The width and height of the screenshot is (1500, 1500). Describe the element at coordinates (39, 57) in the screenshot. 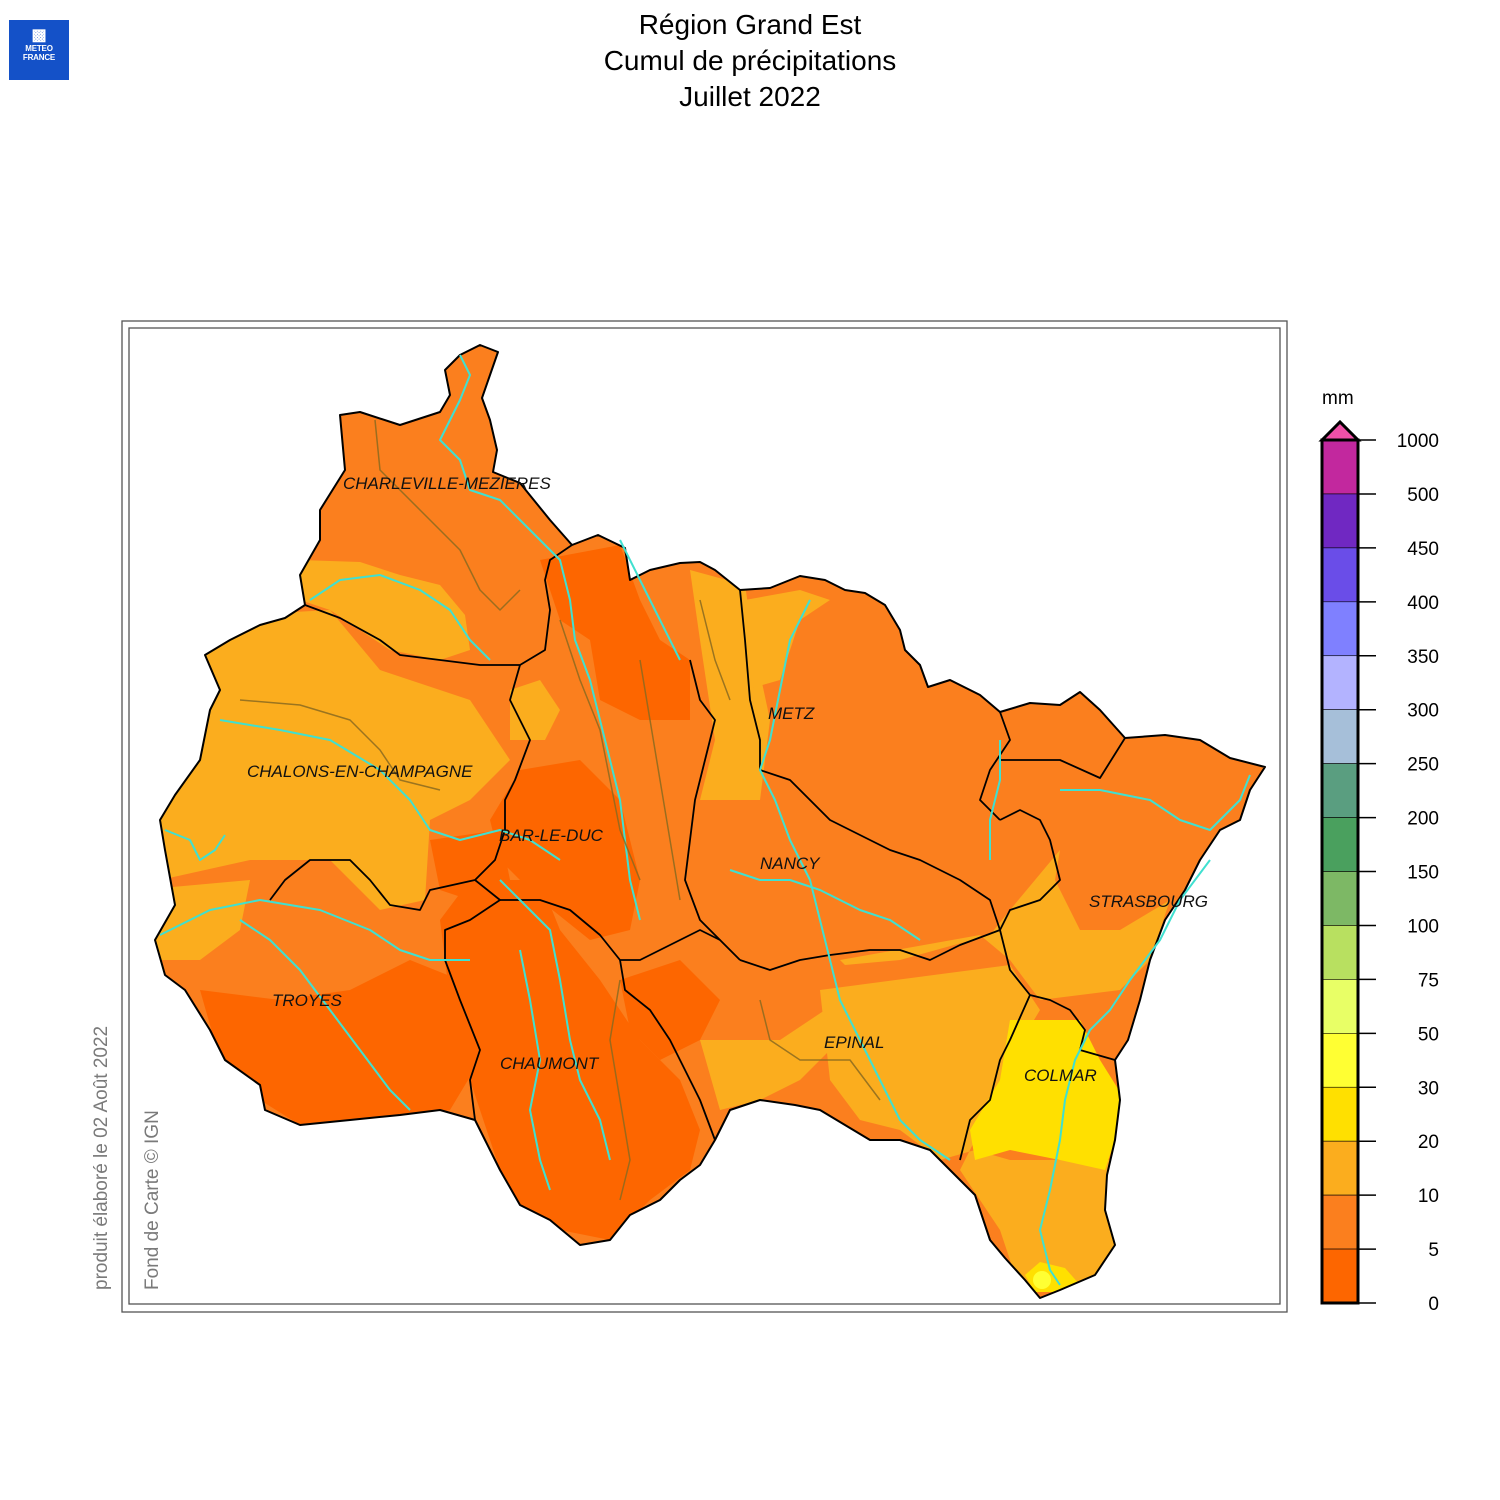

I see `logo-text-line2: FRANCE` at that location.